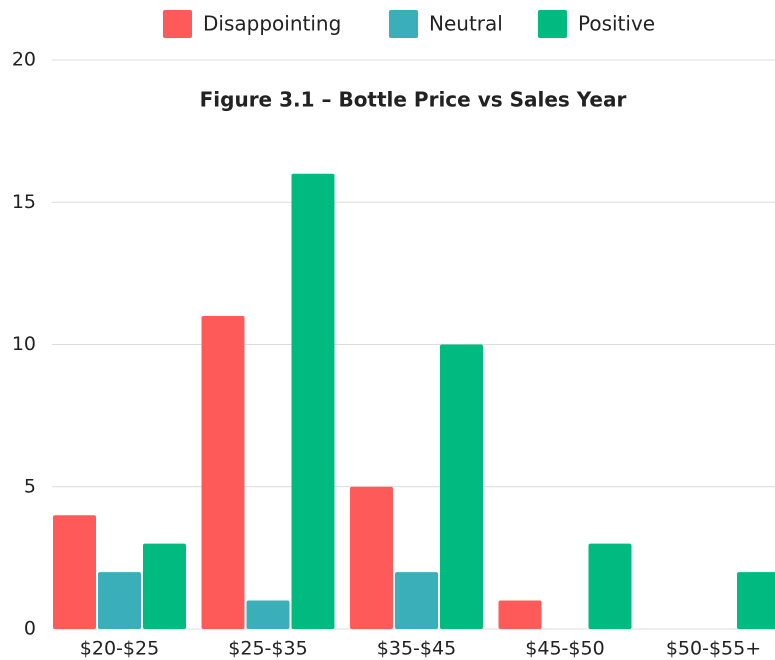  Describe the element at coordinates (466, 24) in the screenshot. I see `legend-label: Neutral` at that location.